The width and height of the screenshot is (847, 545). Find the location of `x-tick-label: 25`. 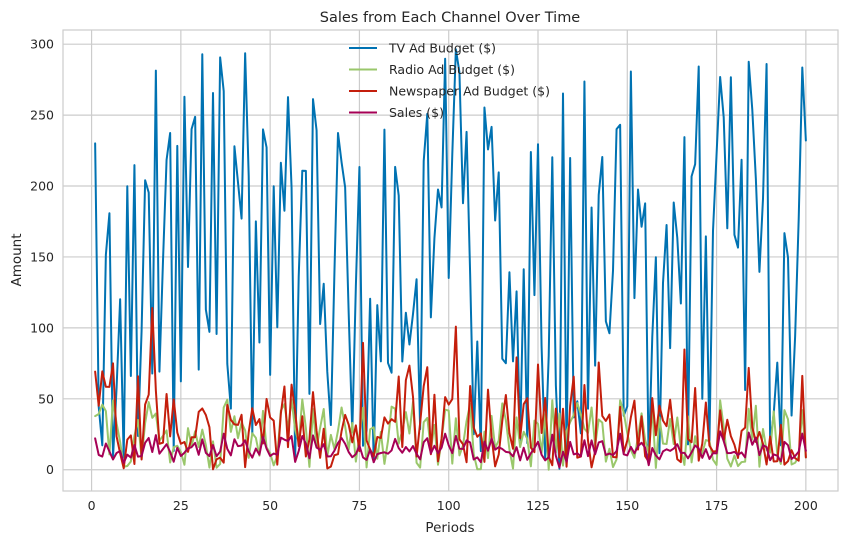

x-tick-label: 25 is located at coordinates (181, 505).